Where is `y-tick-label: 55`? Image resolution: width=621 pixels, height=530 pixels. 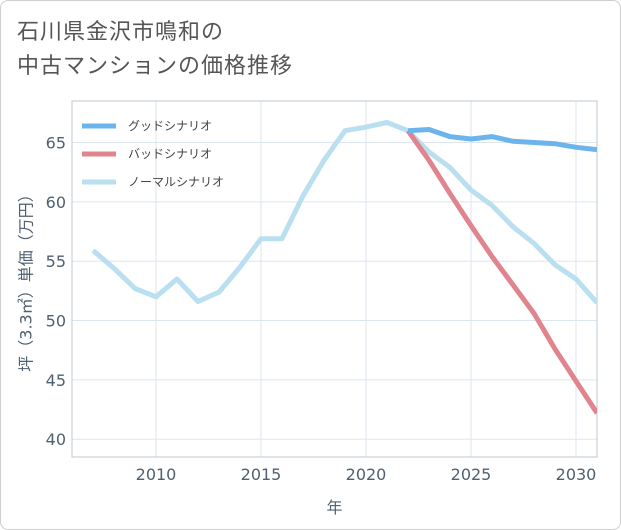
y-tick-label: 55 is located at coordinates (56, 261).